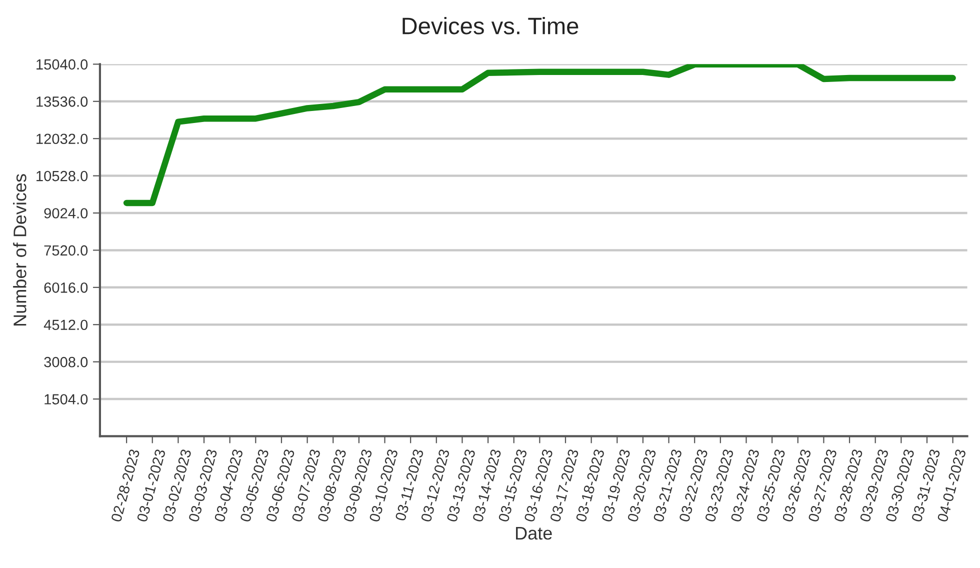  What do you see at coordinates (490, 25) in the screenshot?
I see `chart-title: Devices vs. Time` at bounding box center [490, 25].